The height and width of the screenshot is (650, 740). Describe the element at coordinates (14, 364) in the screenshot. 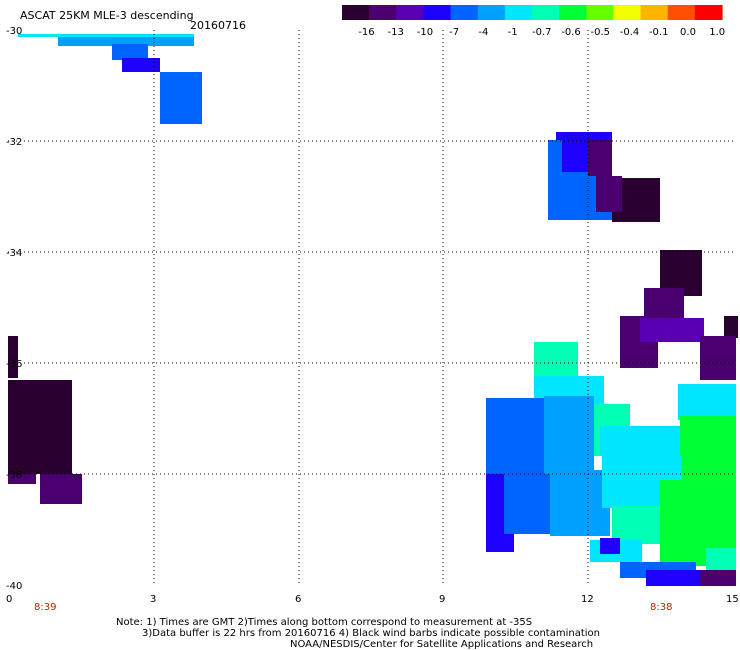

I see `y-tick-label: -36` at that location.